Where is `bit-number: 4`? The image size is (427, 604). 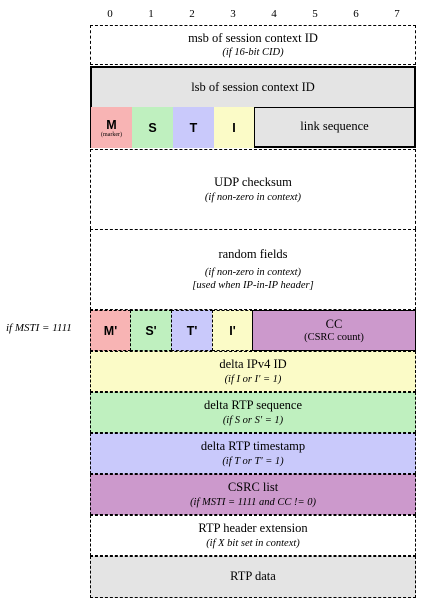
bit-number: 4 is located at coordinates (274, 14).